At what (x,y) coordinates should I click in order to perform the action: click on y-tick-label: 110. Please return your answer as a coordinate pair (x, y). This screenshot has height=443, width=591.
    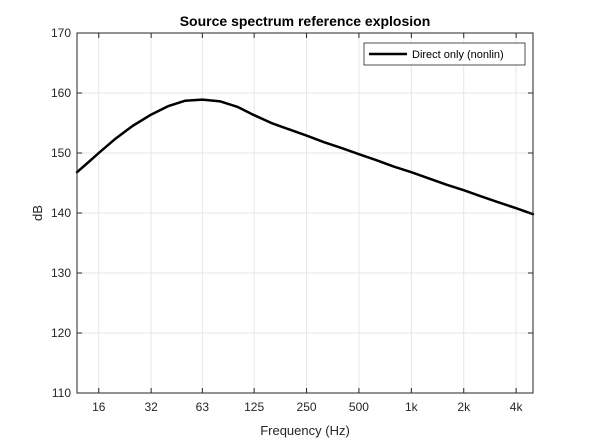
    Looking at the image, I should click on (61, 393).